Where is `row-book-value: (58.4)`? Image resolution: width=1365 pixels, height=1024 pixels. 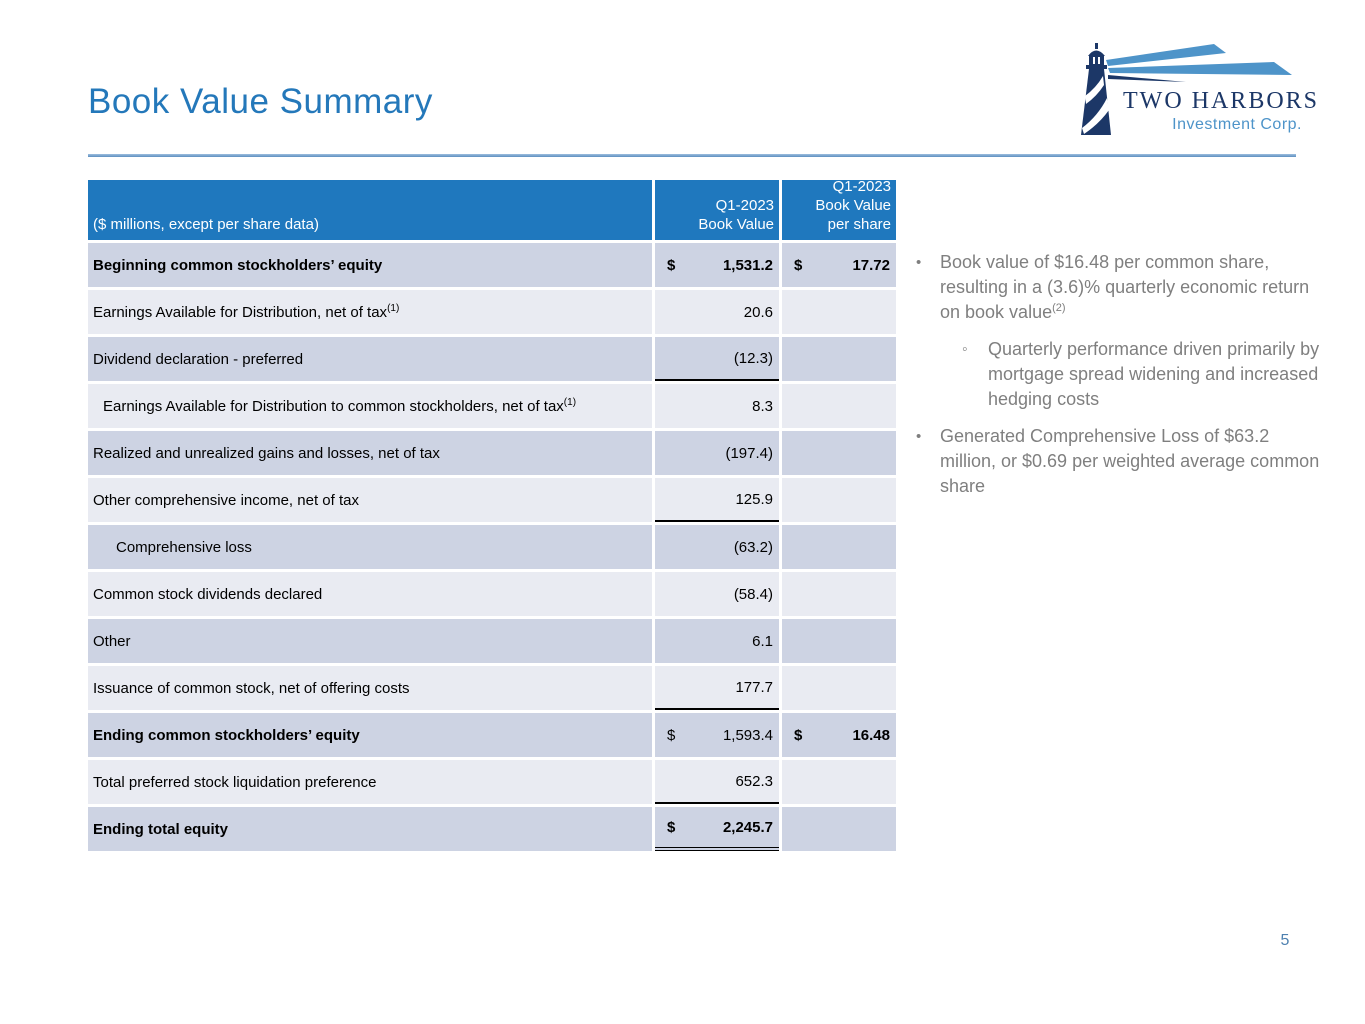
row-book-value: (58.4) is located at coordinates (717, 594).